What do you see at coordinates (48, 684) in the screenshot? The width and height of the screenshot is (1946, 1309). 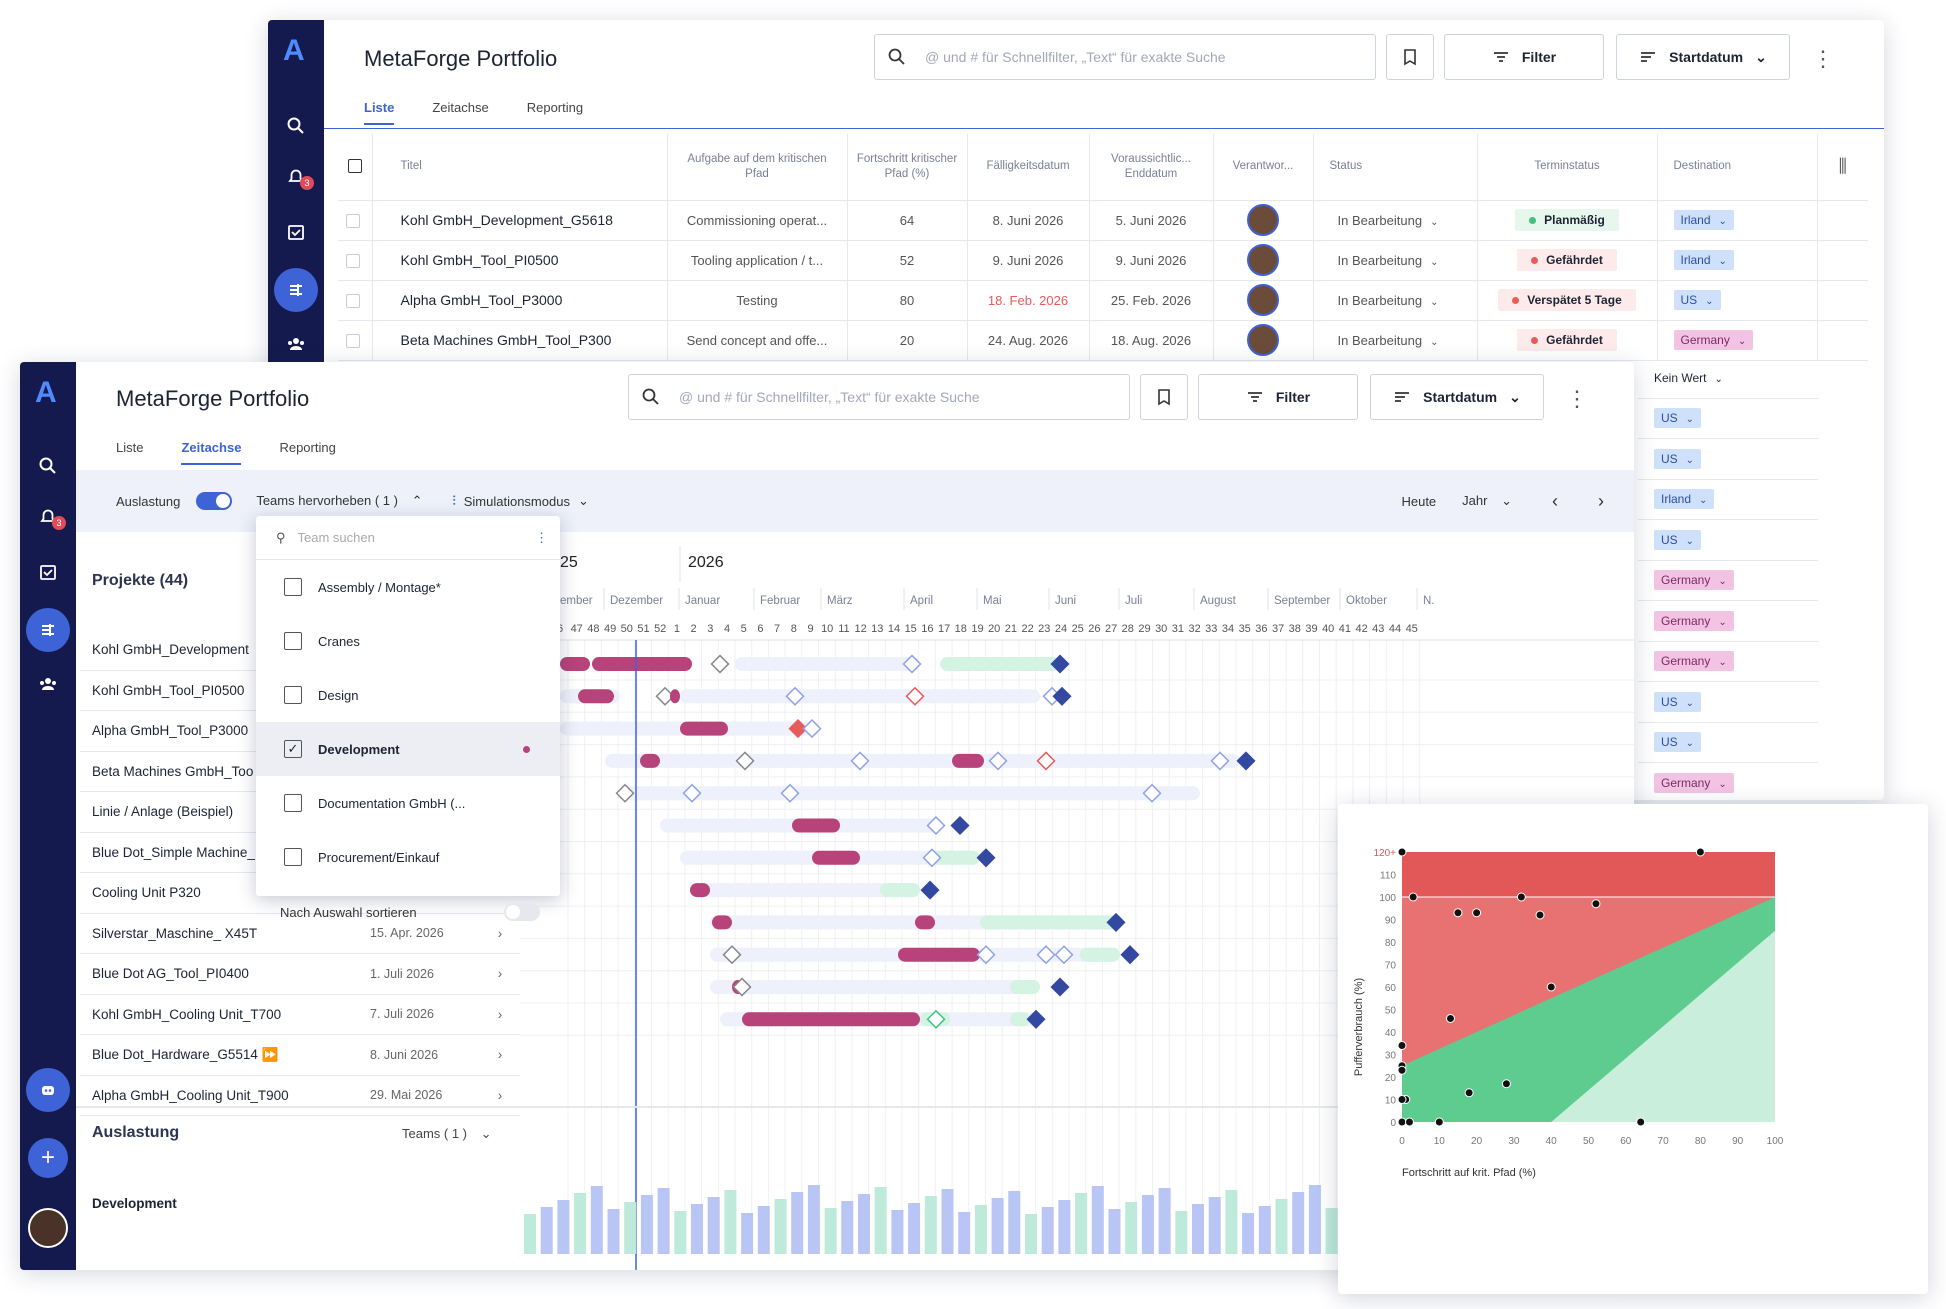 I see `team-icon` at bounding box center [48, 684].